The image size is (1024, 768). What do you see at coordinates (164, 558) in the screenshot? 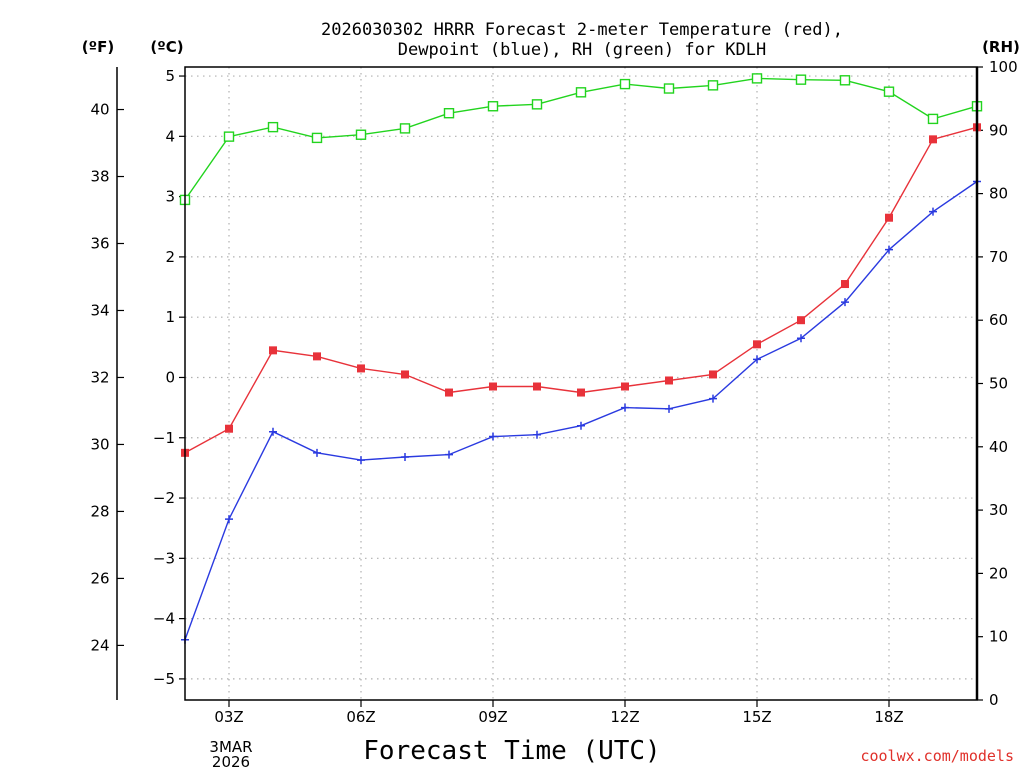
I see `celsius-tick-label: −3` at bounding box center [164, 558].